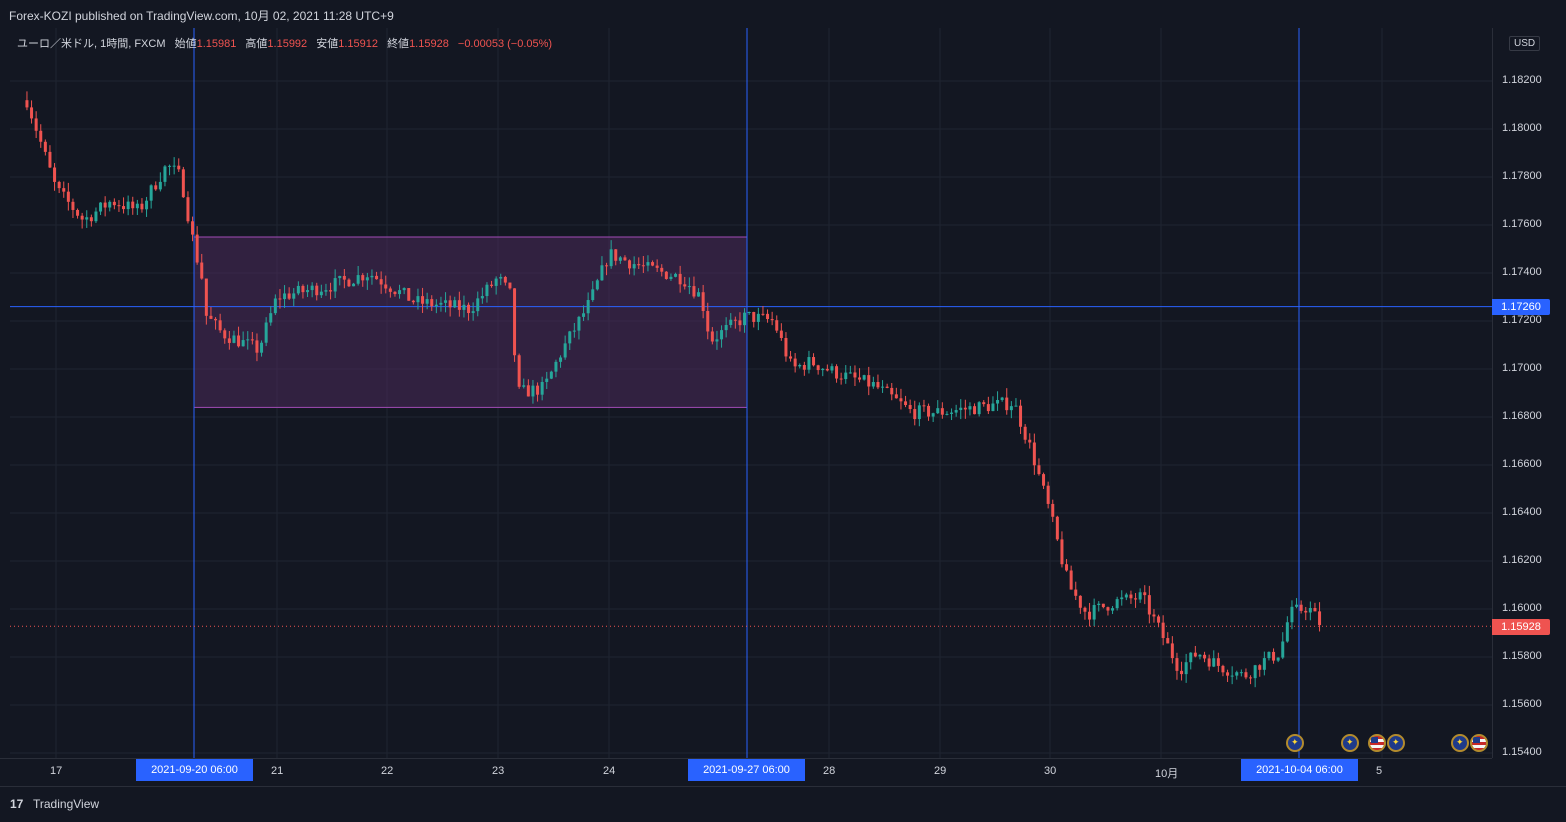 This screenshot has height=822, width=1566. What do you see at coordinates (609, 771) in the screenshot?
I see `time-axis-label: 24` at bounding box center [609, 771].